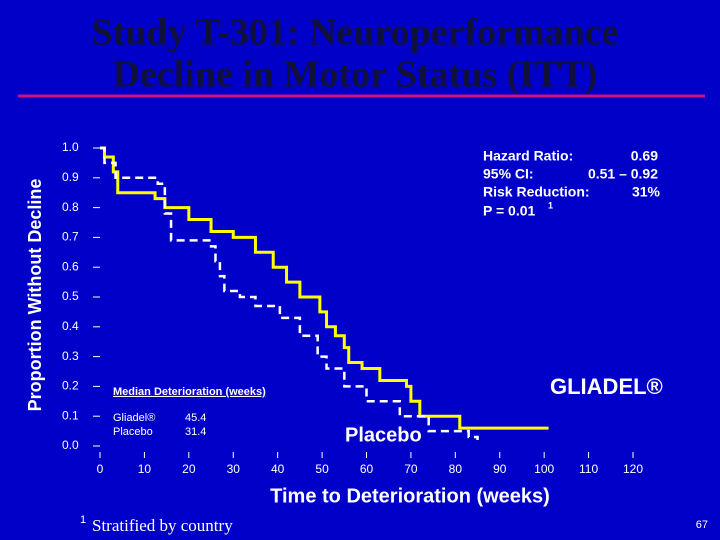 The width and height of the screenshot is (720, 540). I want to click on title-line: Study T-301: Neuroperformance, so click(354, 33).